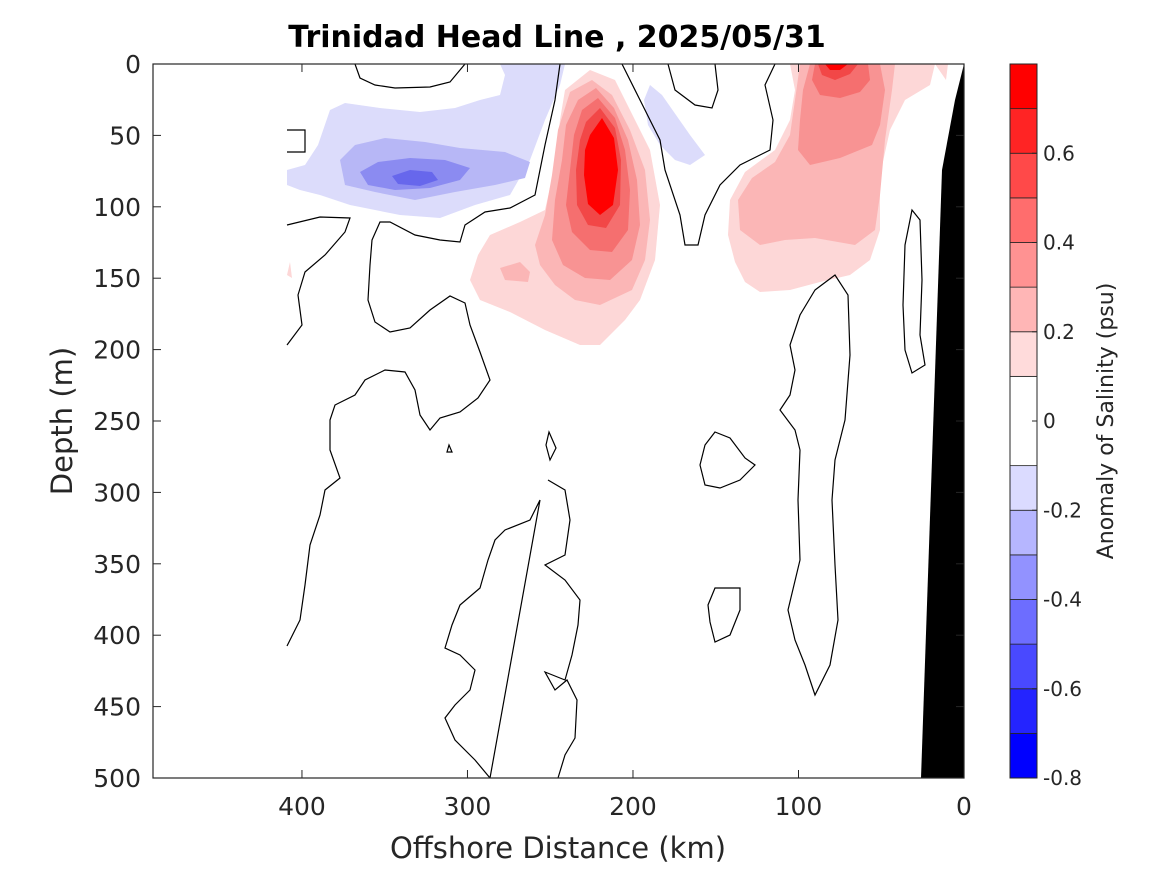 Image resolution: width=1167 pixels, height=875 pixels. Describe the element at coordinates (1062, 778) in the screenshot. I see `colorbar-tick-label: -0.8` at that location.